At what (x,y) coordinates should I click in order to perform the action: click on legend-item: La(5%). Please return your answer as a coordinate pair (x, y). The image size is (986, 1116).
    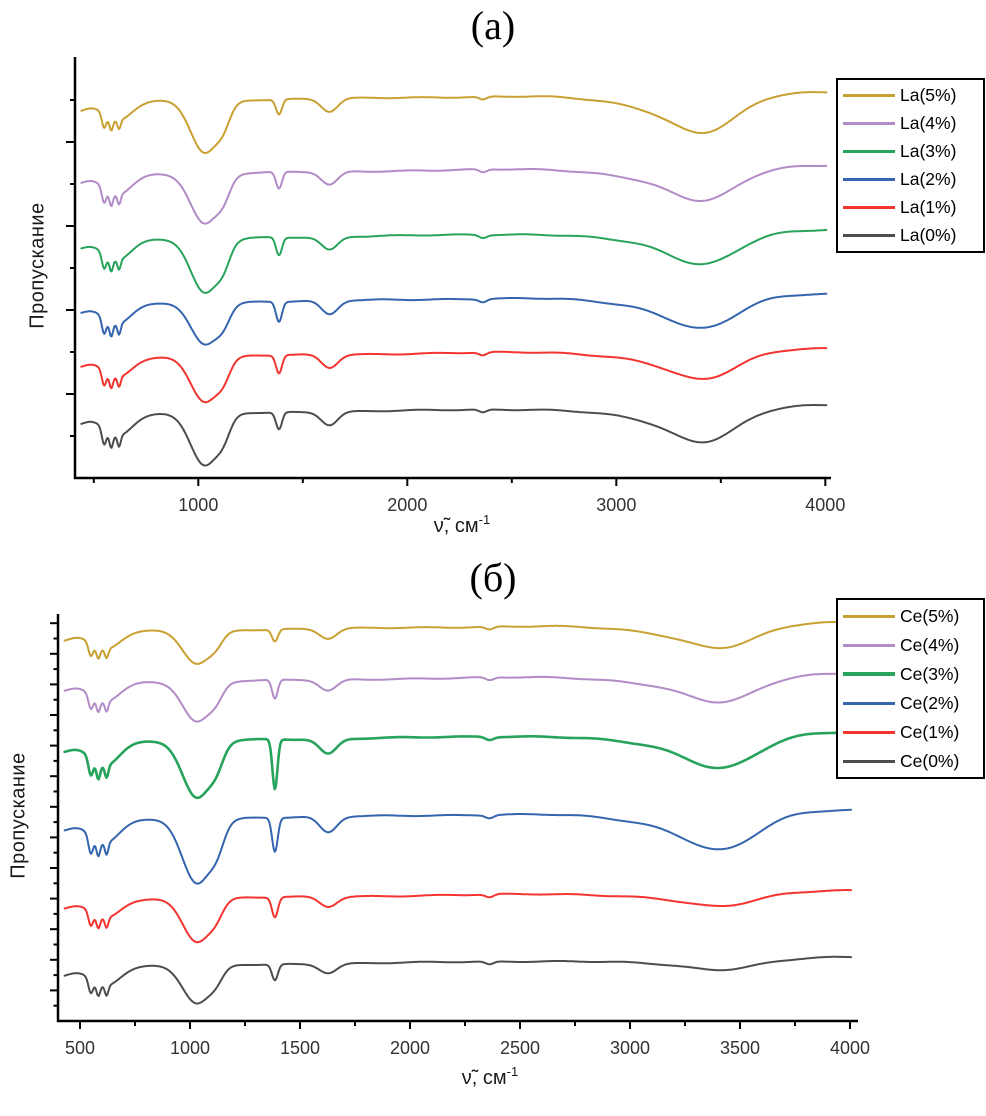
    Looking at the image, I should click on (910, 95).